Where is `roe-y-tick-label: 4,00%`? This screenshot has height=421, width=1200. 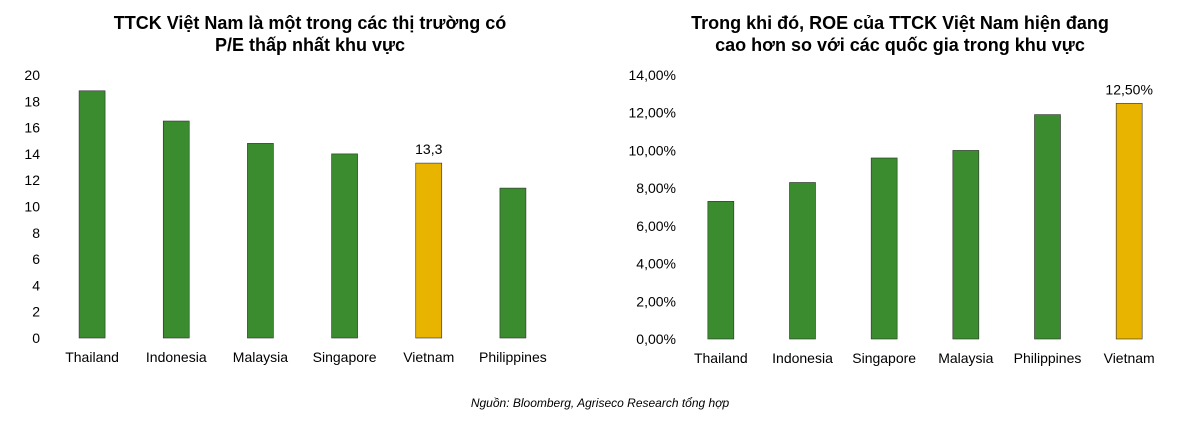 roe-y-tick-label: 4,00% is located at coordinates (656, 264).